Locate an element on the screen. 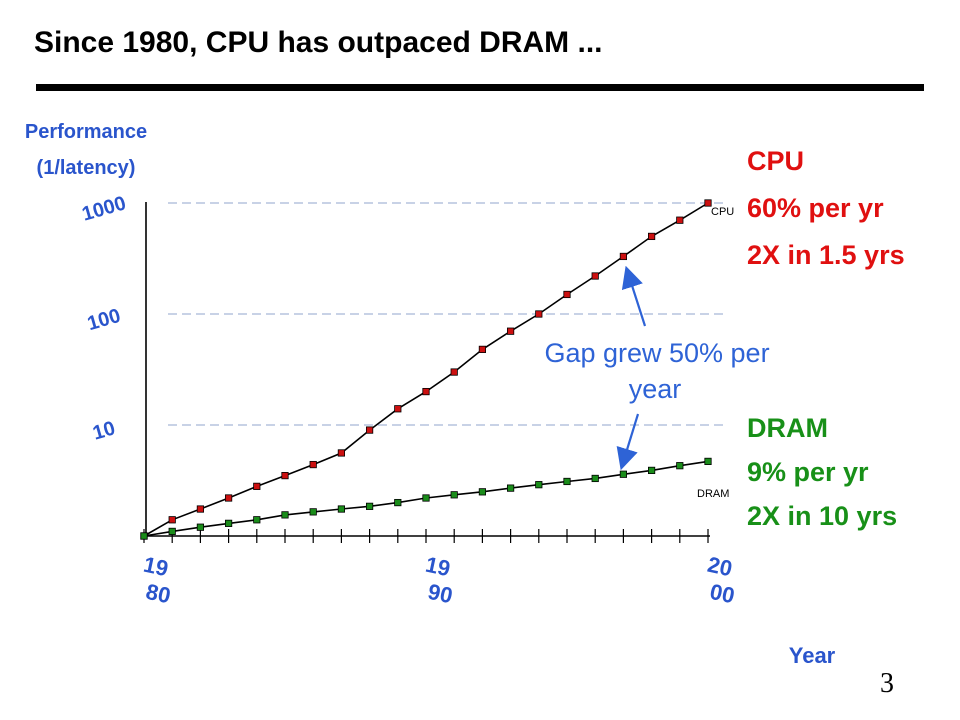 The width and height of the screenshot is (960, 720). y-axis-label-line1: Performance is located at coordinates (86, 132).